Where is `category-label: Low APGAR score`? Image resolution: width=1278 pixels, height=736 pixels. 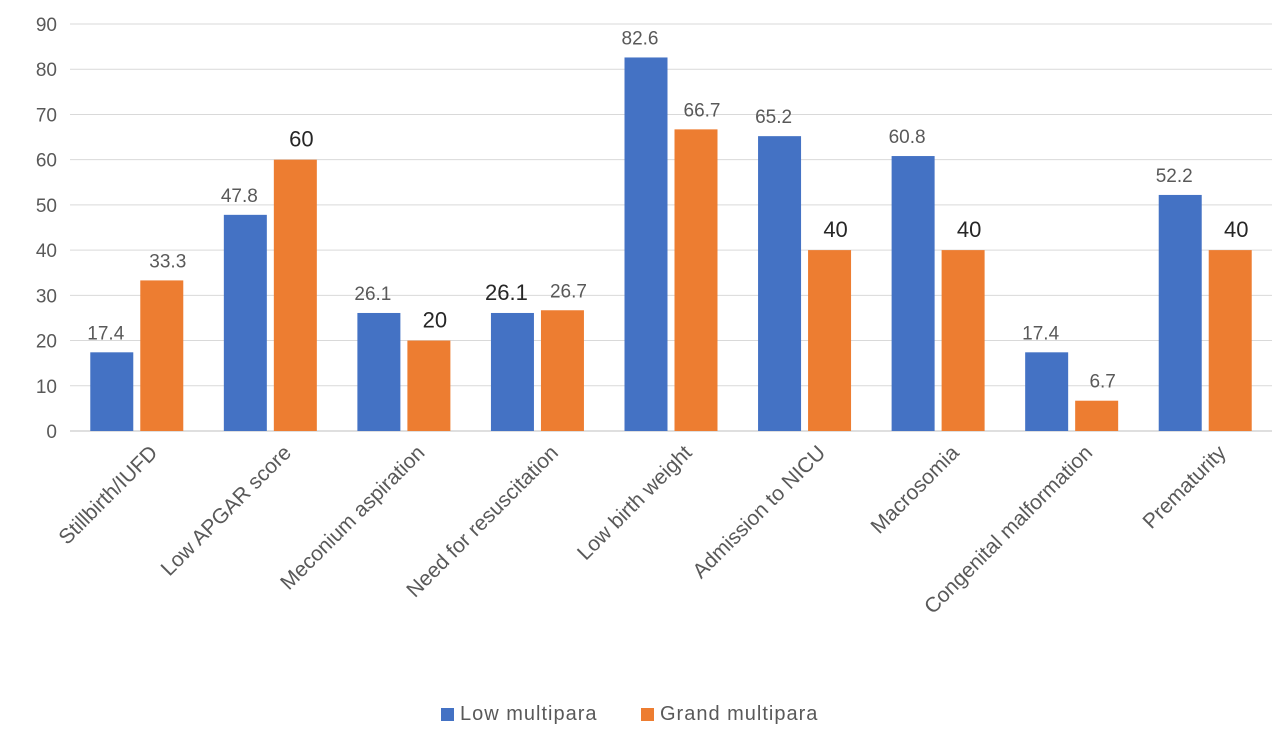 category-label: Low APGAR score is located at coordinates (226, 510).